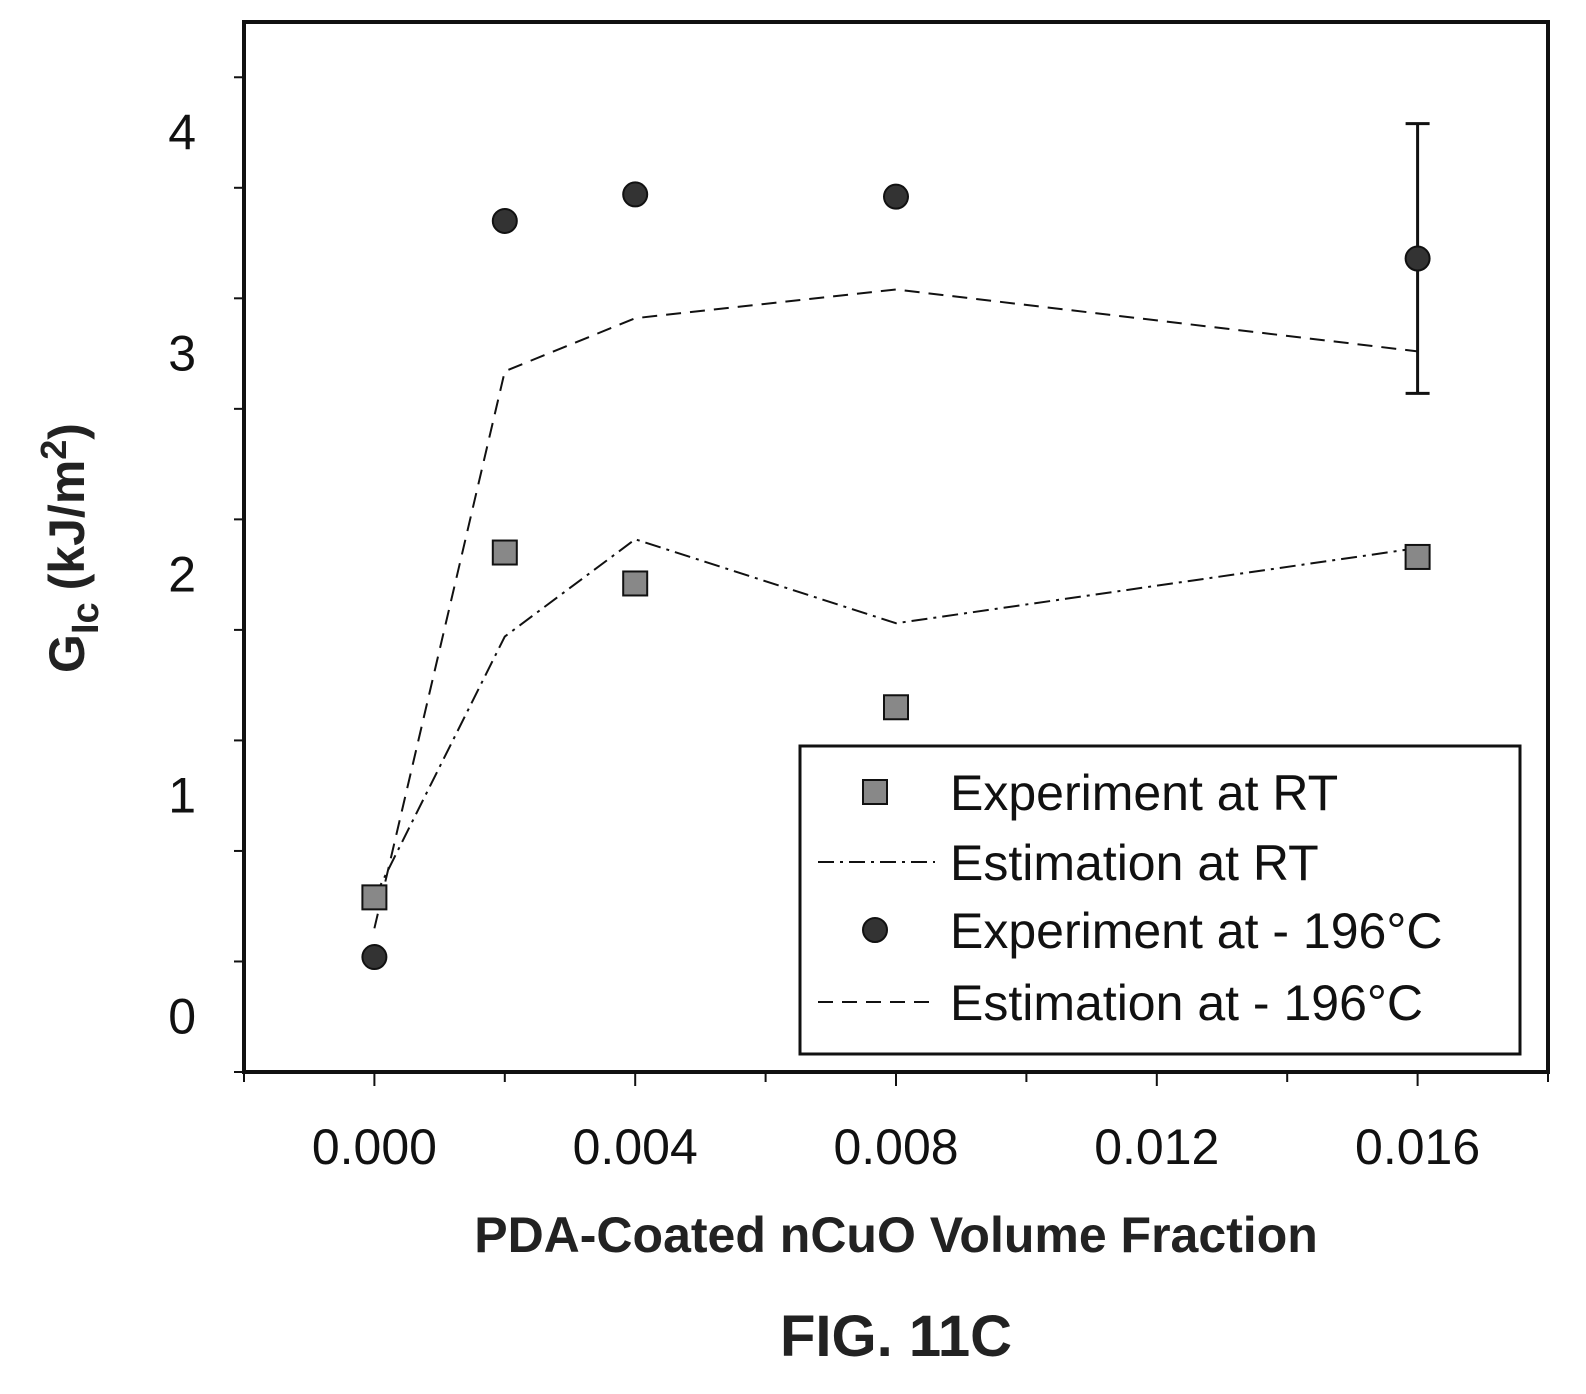  Describe the element at coordinates (896, 1235) in the screenshot. I see `x-axis-title: PDA-Coated nCuO Volume Fraction` at that location.